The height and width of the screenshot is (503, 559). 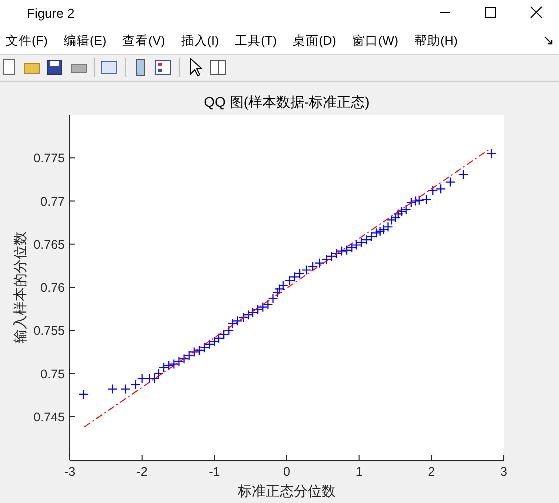 I want to click on text: 帮助(H), so click(x=436, y=41).